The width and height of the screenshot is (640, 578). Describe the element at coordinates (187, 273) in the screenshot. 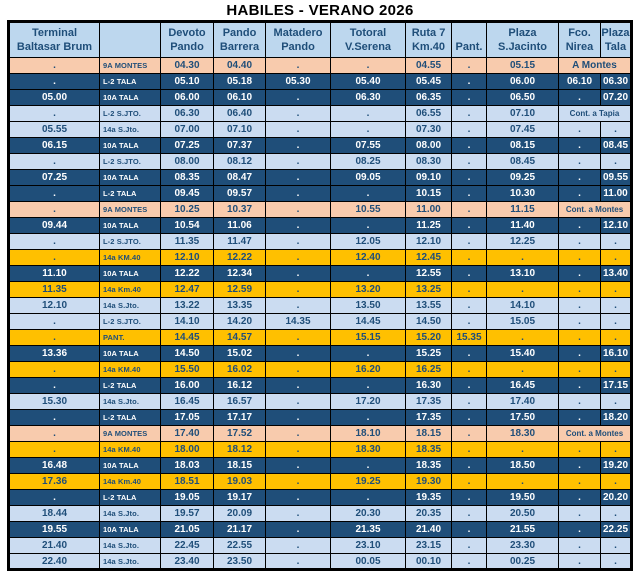

I see `devoto-cell: 12.22` at that location.